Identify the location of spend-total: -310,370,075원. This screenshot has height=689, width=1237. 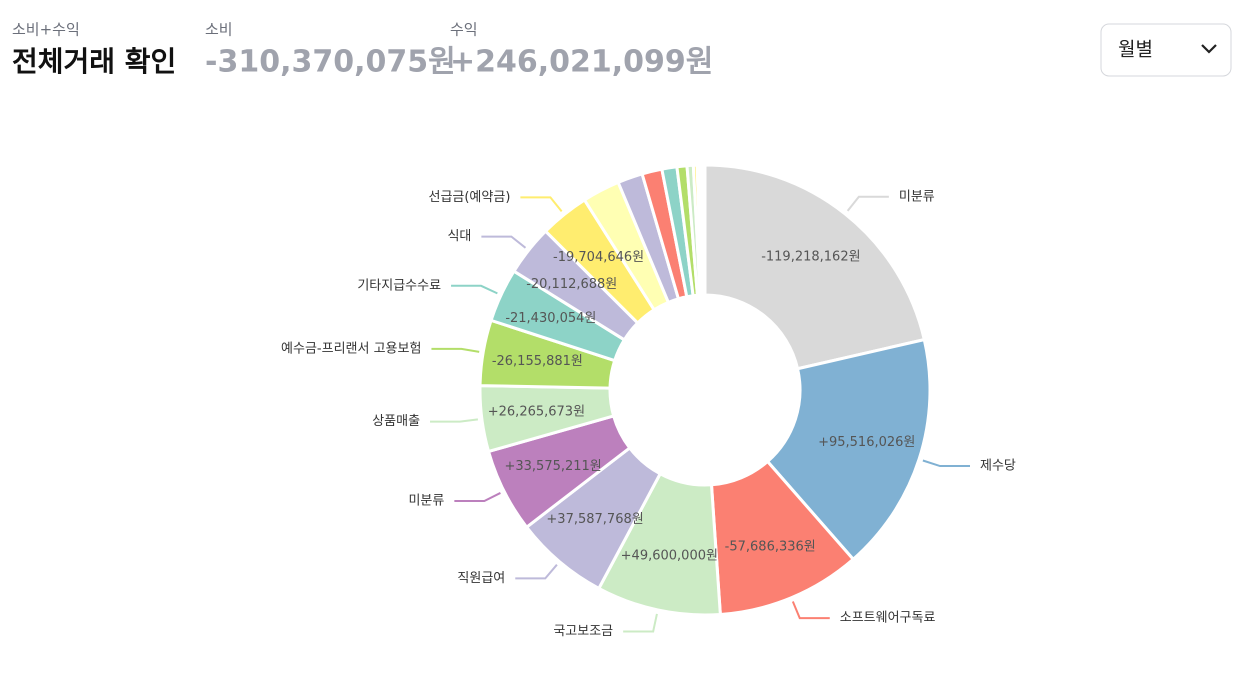
(330, 62).